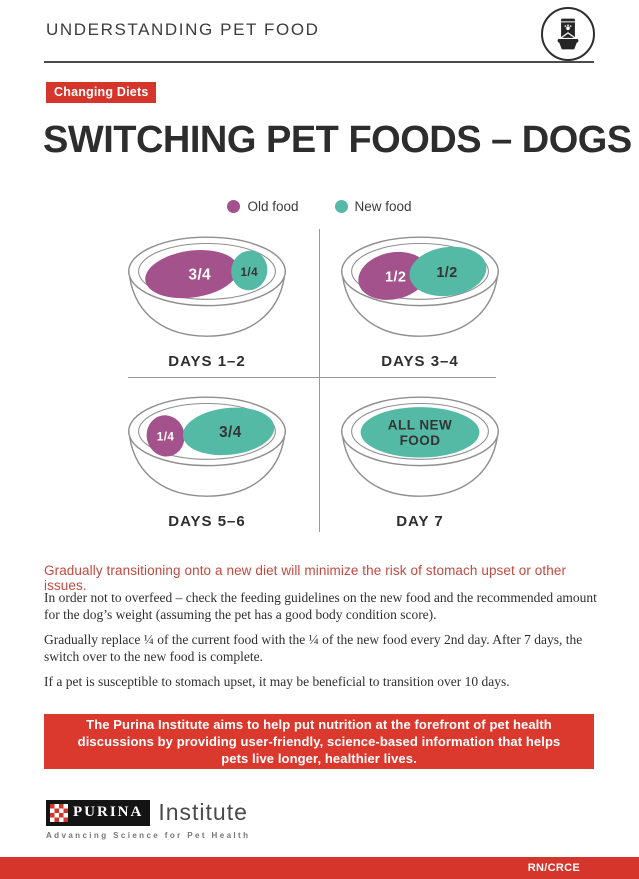 The width and height of the screenshot is (639, 879). I want to click on day-label: DAYS 5–6, so click(207, 521).